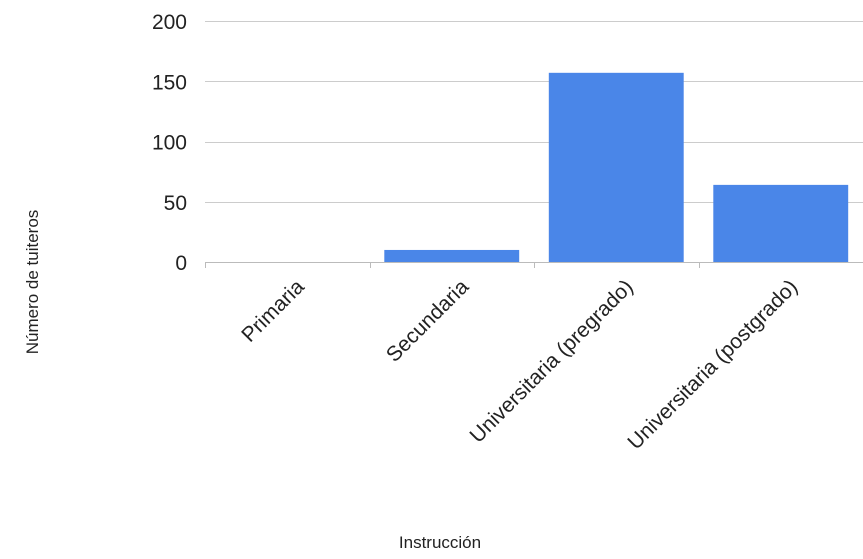  I want to click on y-tick-label: 150, so click(169, 82).